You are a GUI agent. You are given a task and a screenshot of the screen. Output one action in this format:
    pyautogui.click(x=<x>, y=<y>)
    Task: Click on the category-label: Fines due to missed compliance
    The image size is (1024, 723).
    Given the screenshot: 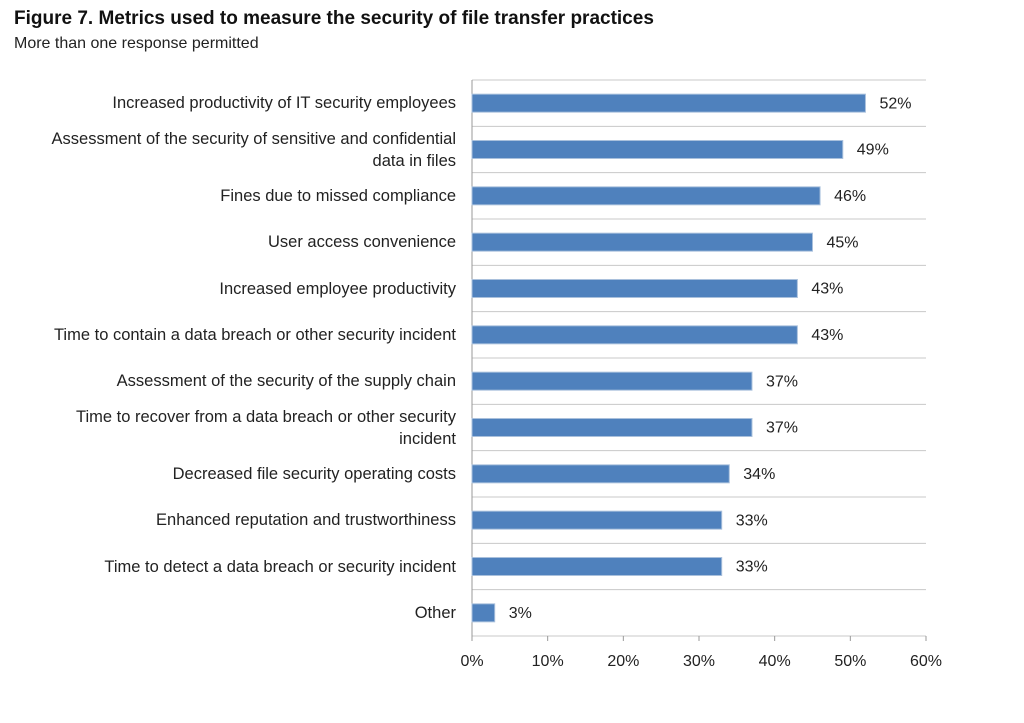 What is the action you would take?
    pyautogui.click(x=338, y=195)
    